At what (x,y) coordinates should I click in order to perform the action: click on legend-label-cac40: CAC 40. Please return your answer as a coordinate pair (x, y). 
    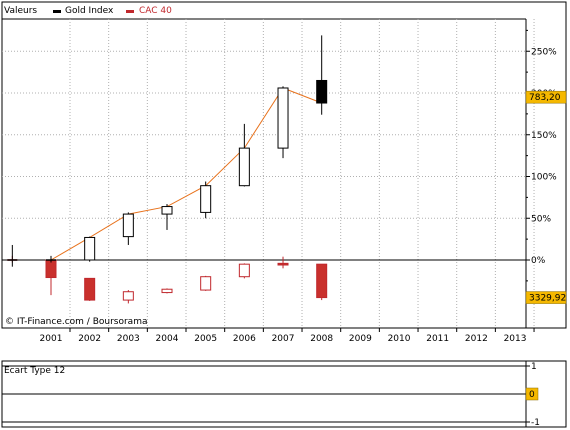
    Looking at the image, I should click on (155, 11).